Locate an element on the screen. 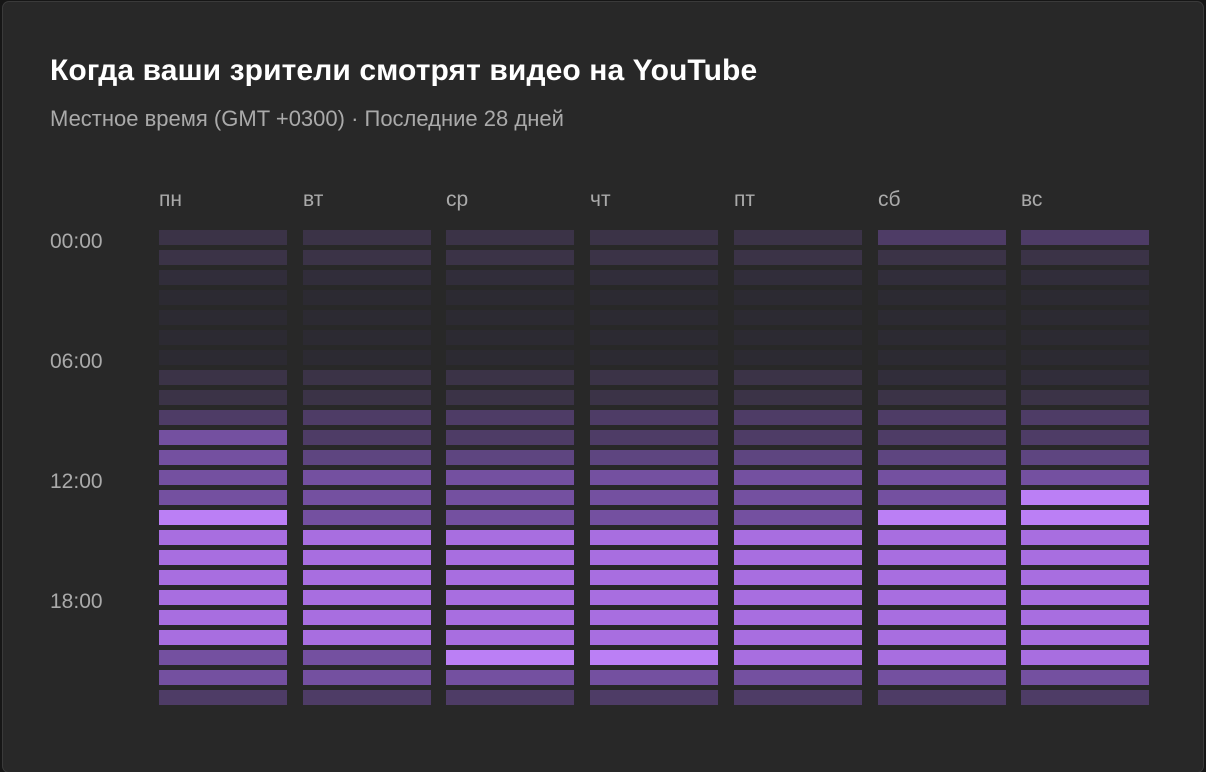 The height and width of the screenshot is (772, 1206). heatmap-cell-ср-10 is located at coordinates (510, 437).